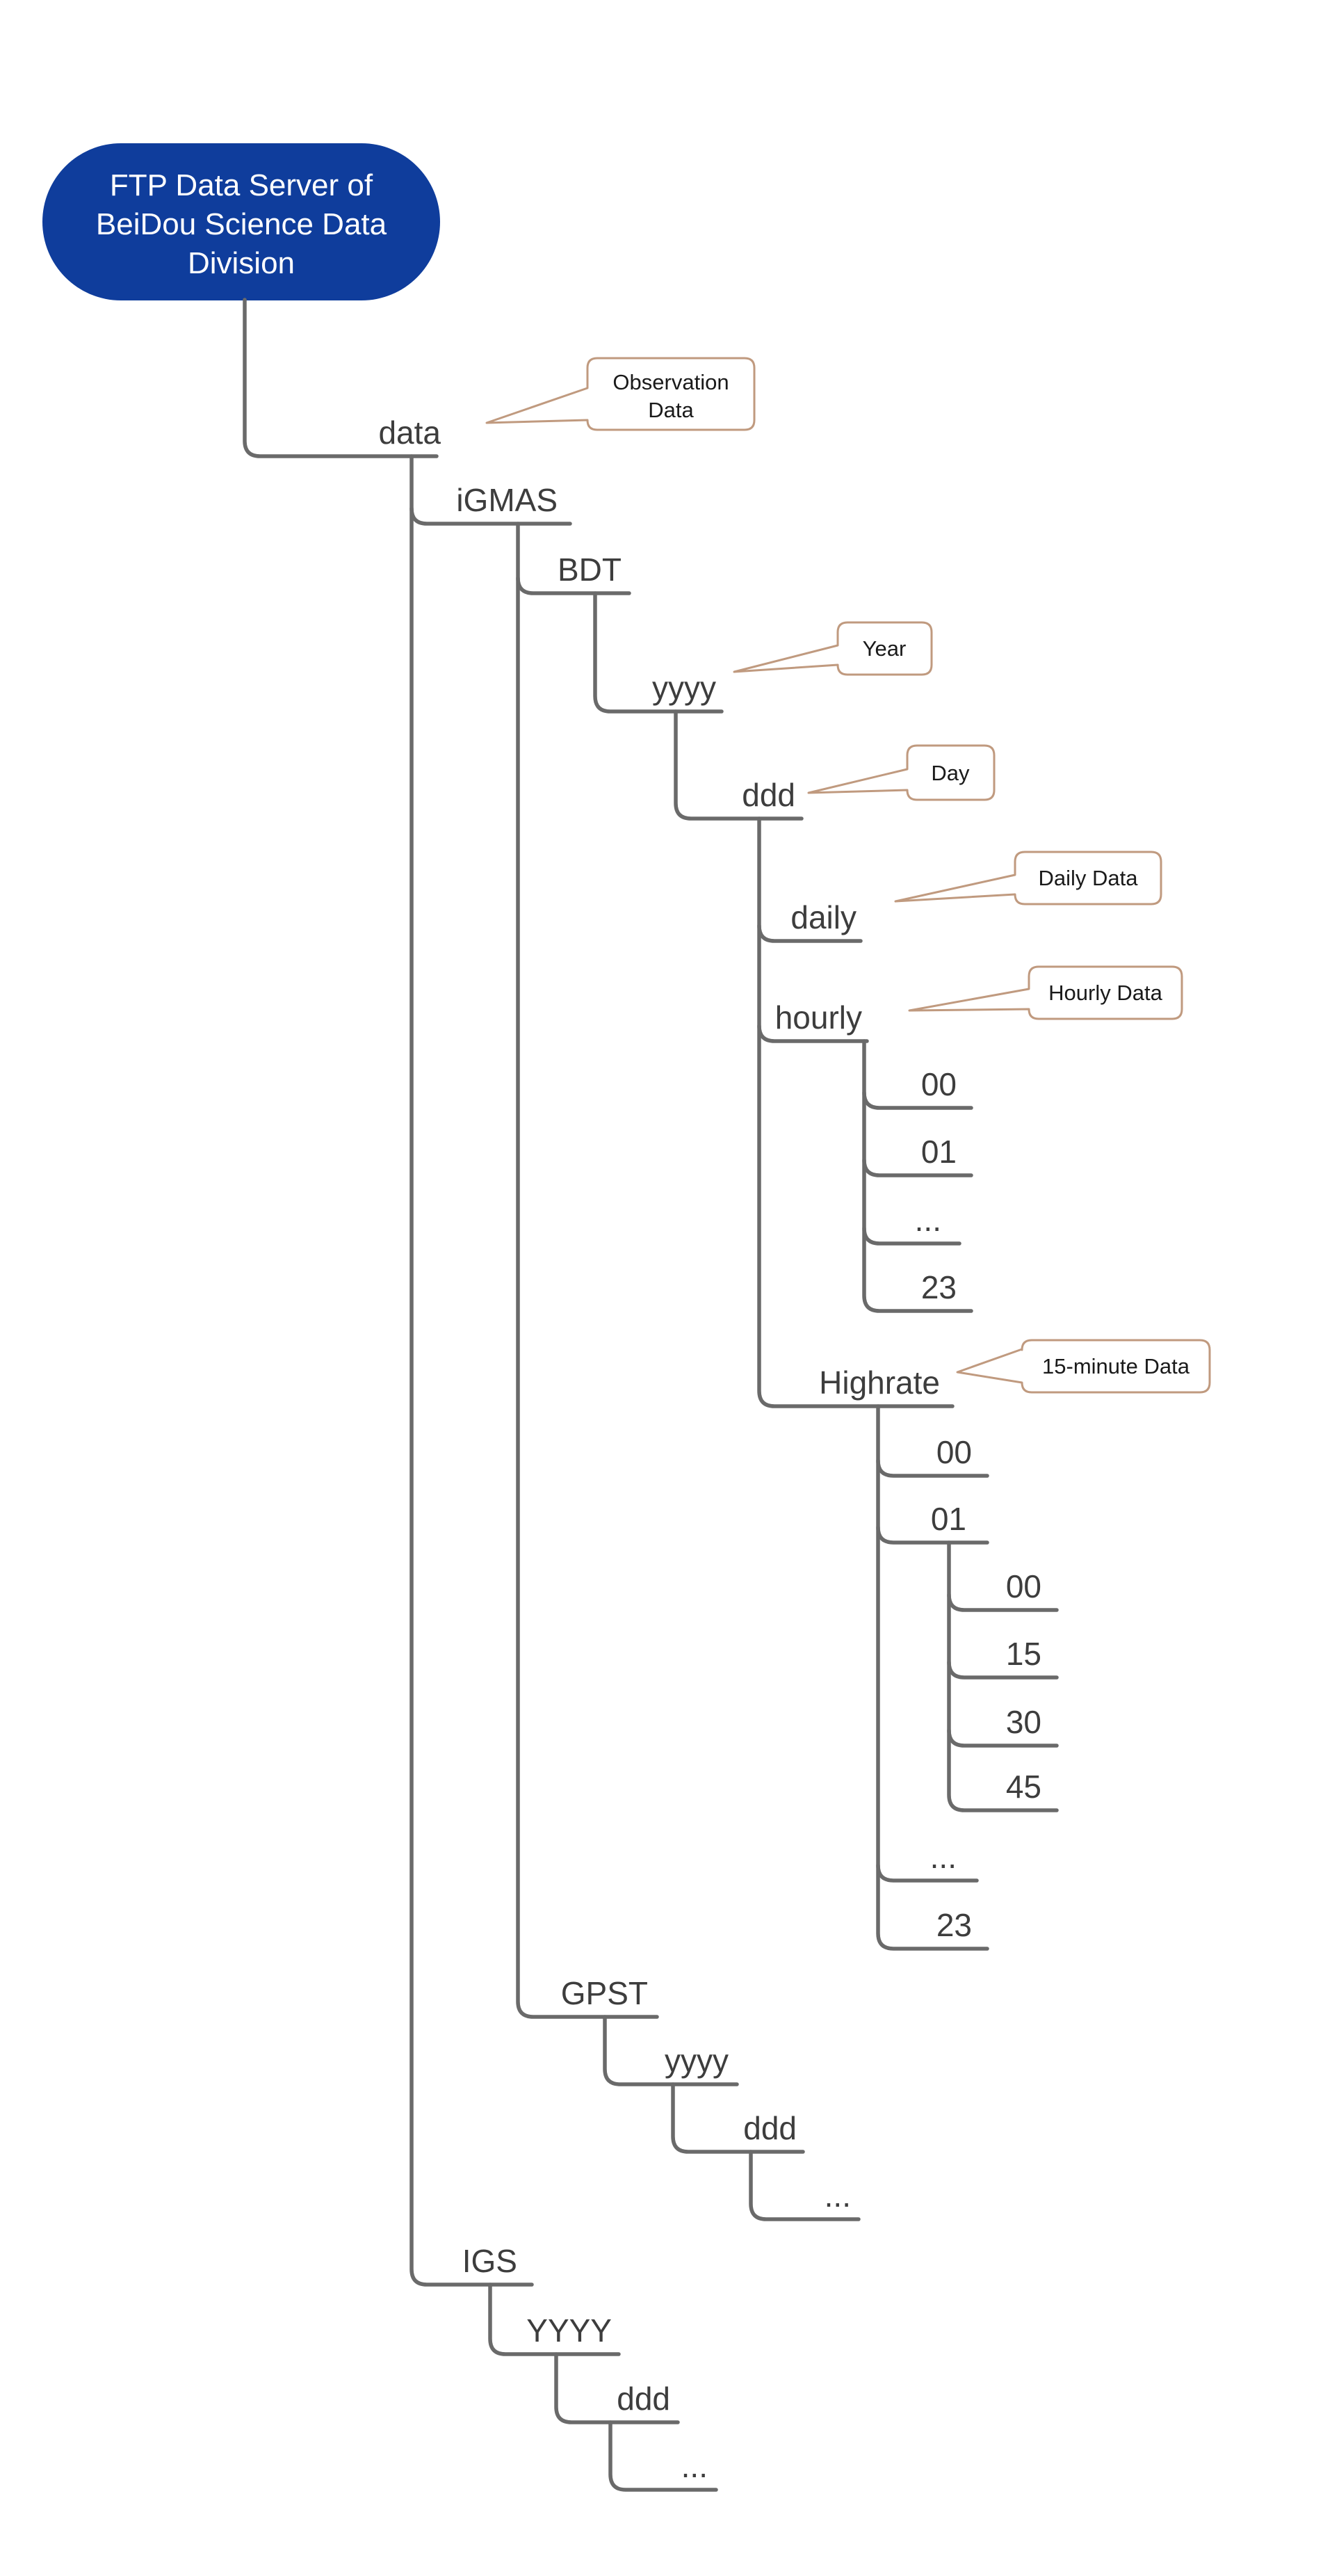  Describe the element at coordinates (939, 1084) in the screenshot. I see `node-label-hourly-00: 00` at that location.